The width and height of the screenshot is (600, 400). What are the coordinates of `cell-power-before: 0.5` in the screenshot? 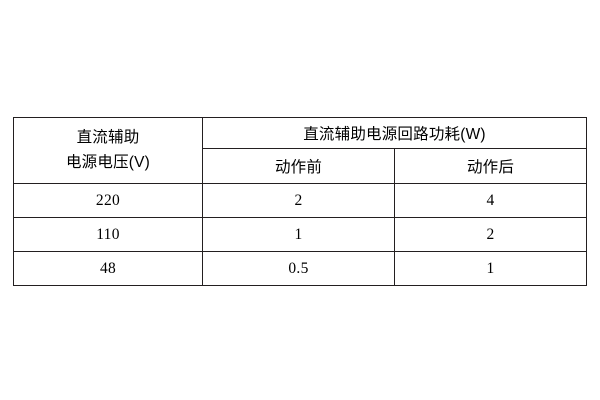 It's located at (298, 268).